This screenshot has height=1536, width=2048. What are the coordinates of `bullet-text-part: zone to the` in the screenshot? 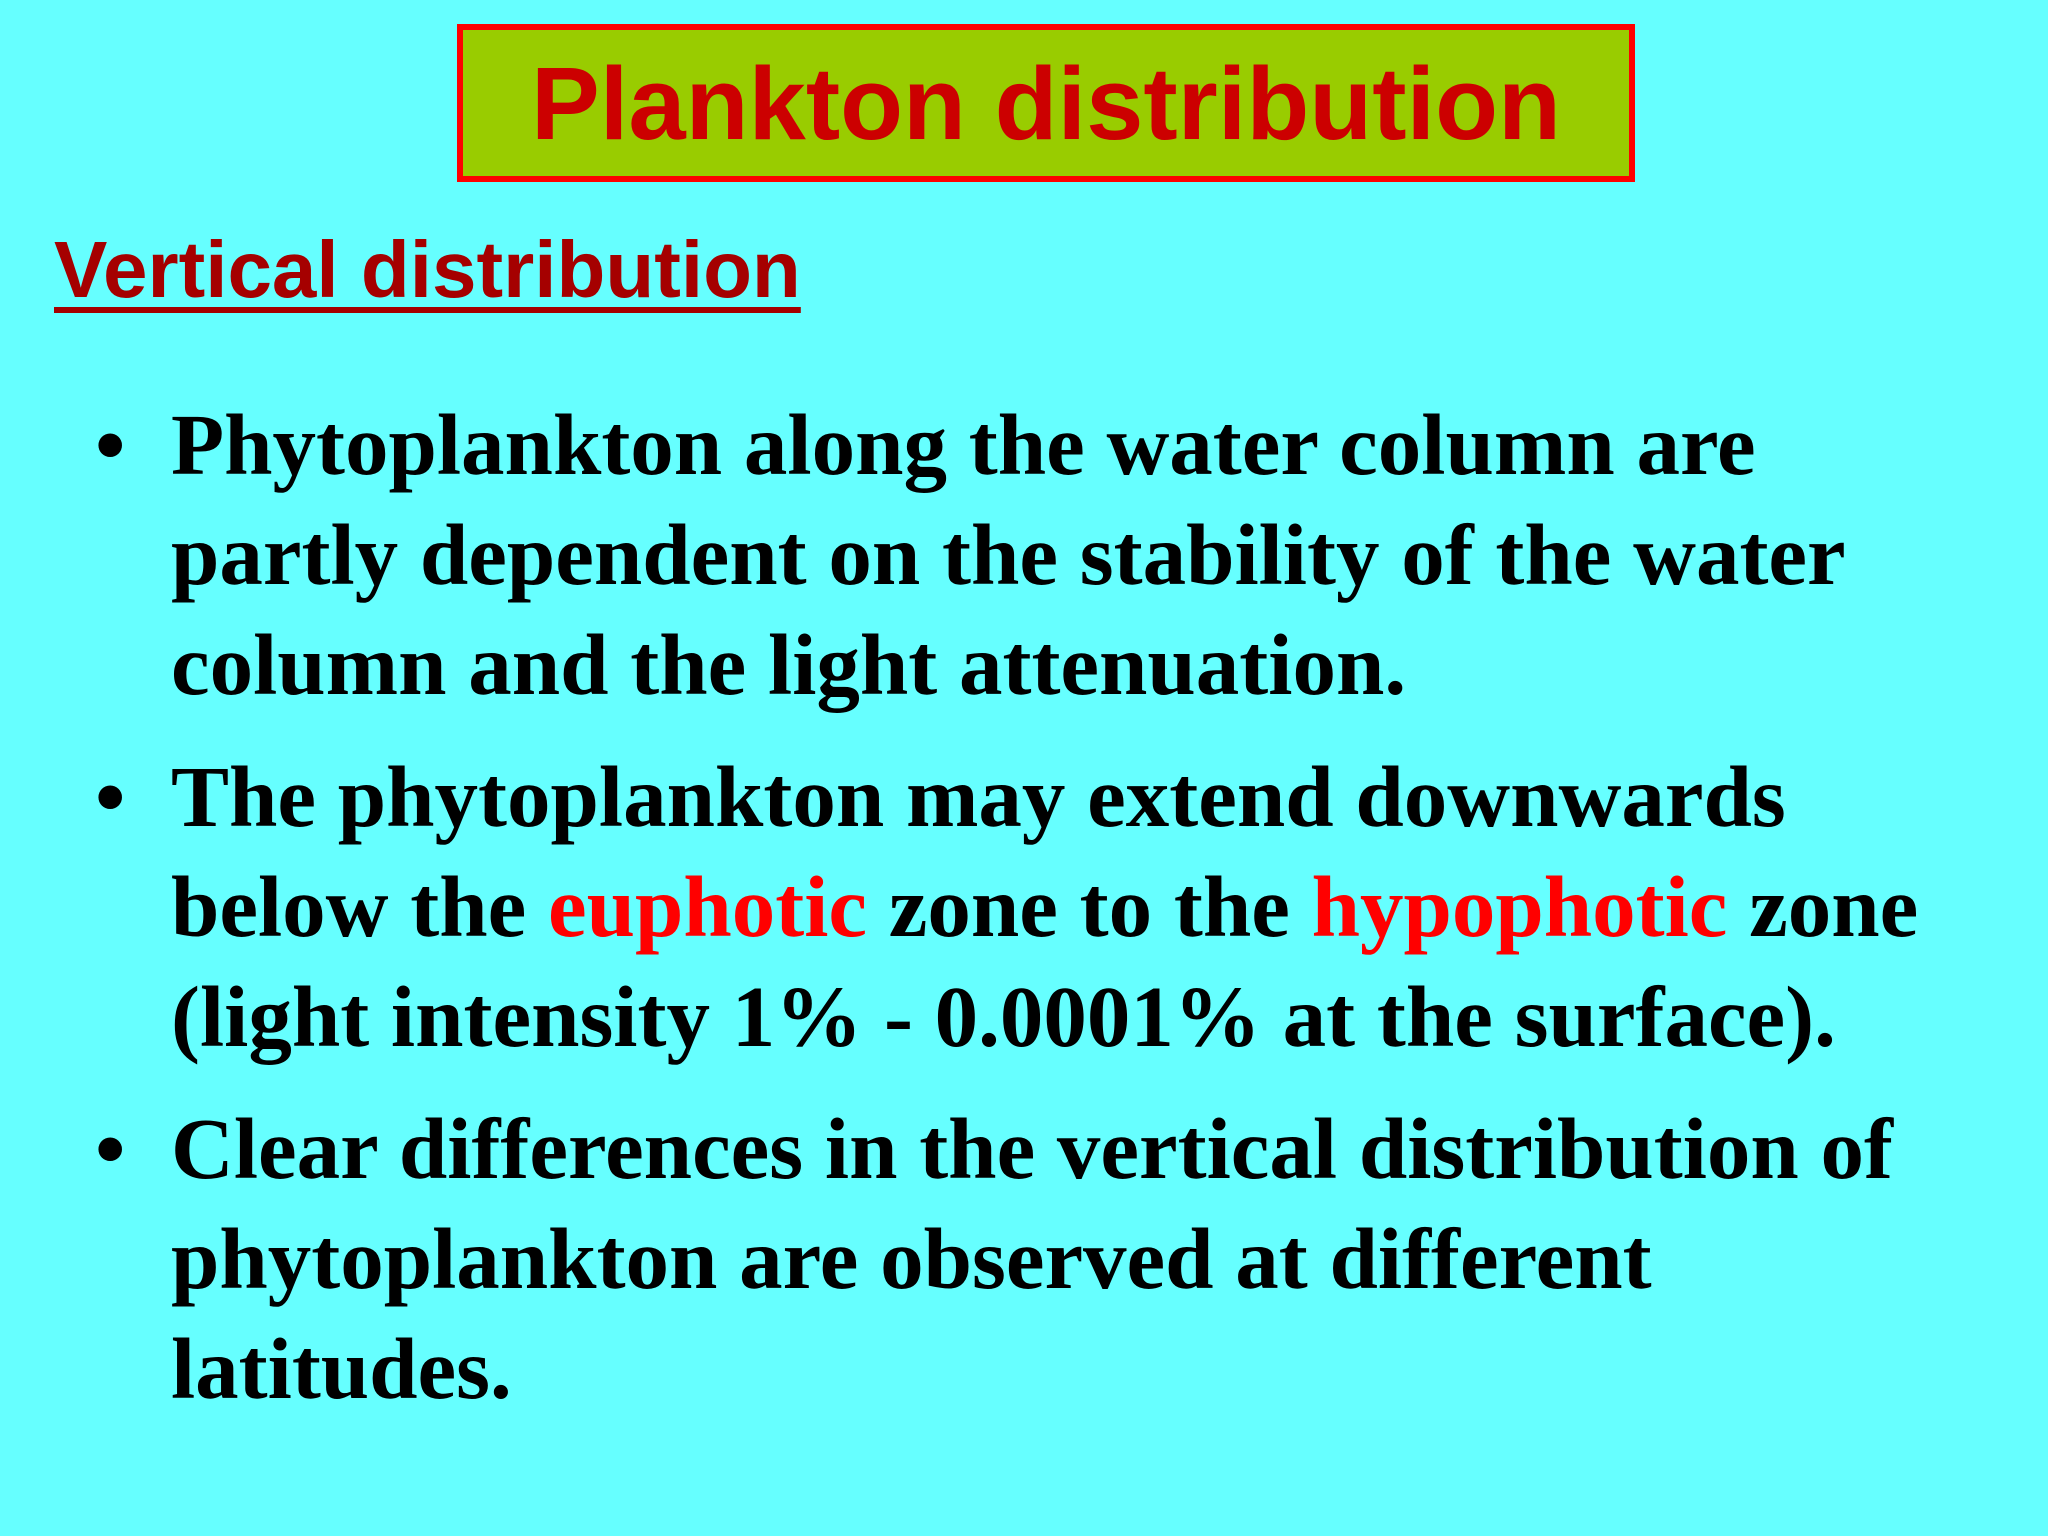 It's located at (1089, 906).